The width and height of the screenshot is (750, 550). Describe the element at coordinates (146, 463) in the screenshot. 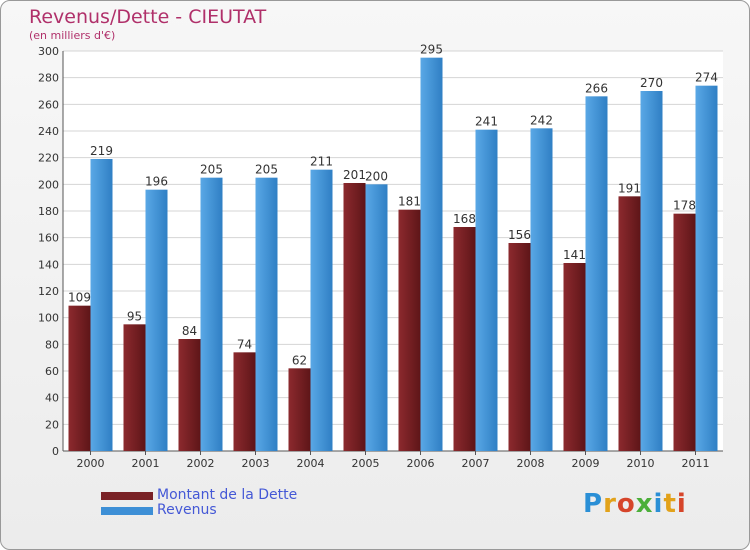

I see `x-tick-label: 2001` at that location.